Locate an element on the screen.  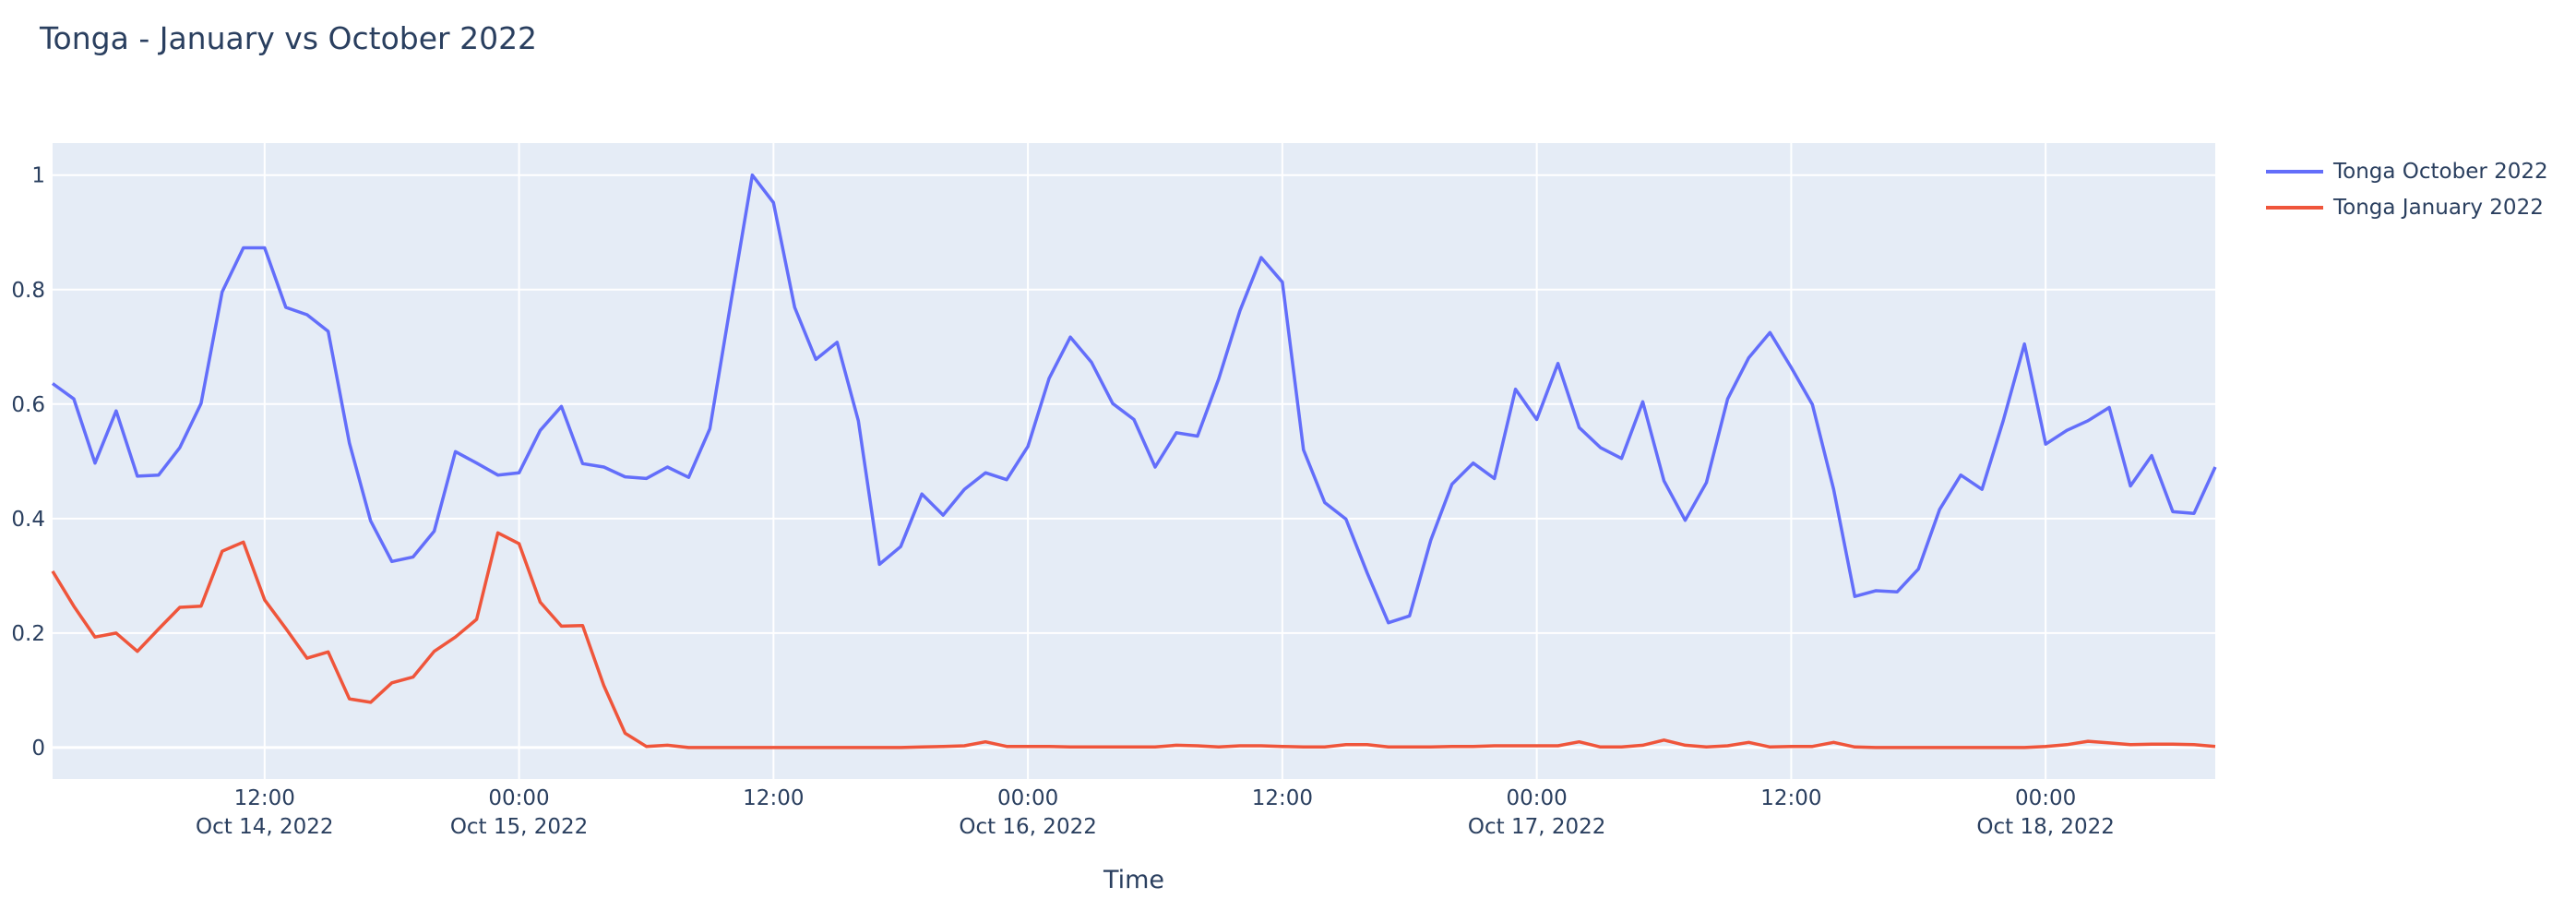
x-tick-date-label: Oct 15, 2022 is located at coordinates (519, 827).